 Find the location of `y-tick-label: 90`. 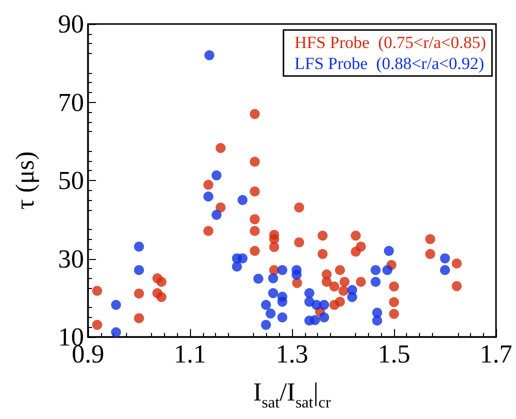

y-tick-label: 90 is located at coordinates (71, 24).